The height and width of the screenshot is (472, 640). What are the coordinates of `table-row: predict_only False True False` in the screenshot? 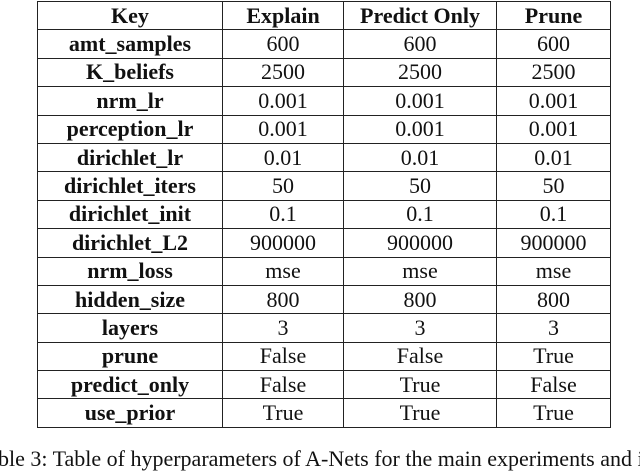 It's located at (324, 385).